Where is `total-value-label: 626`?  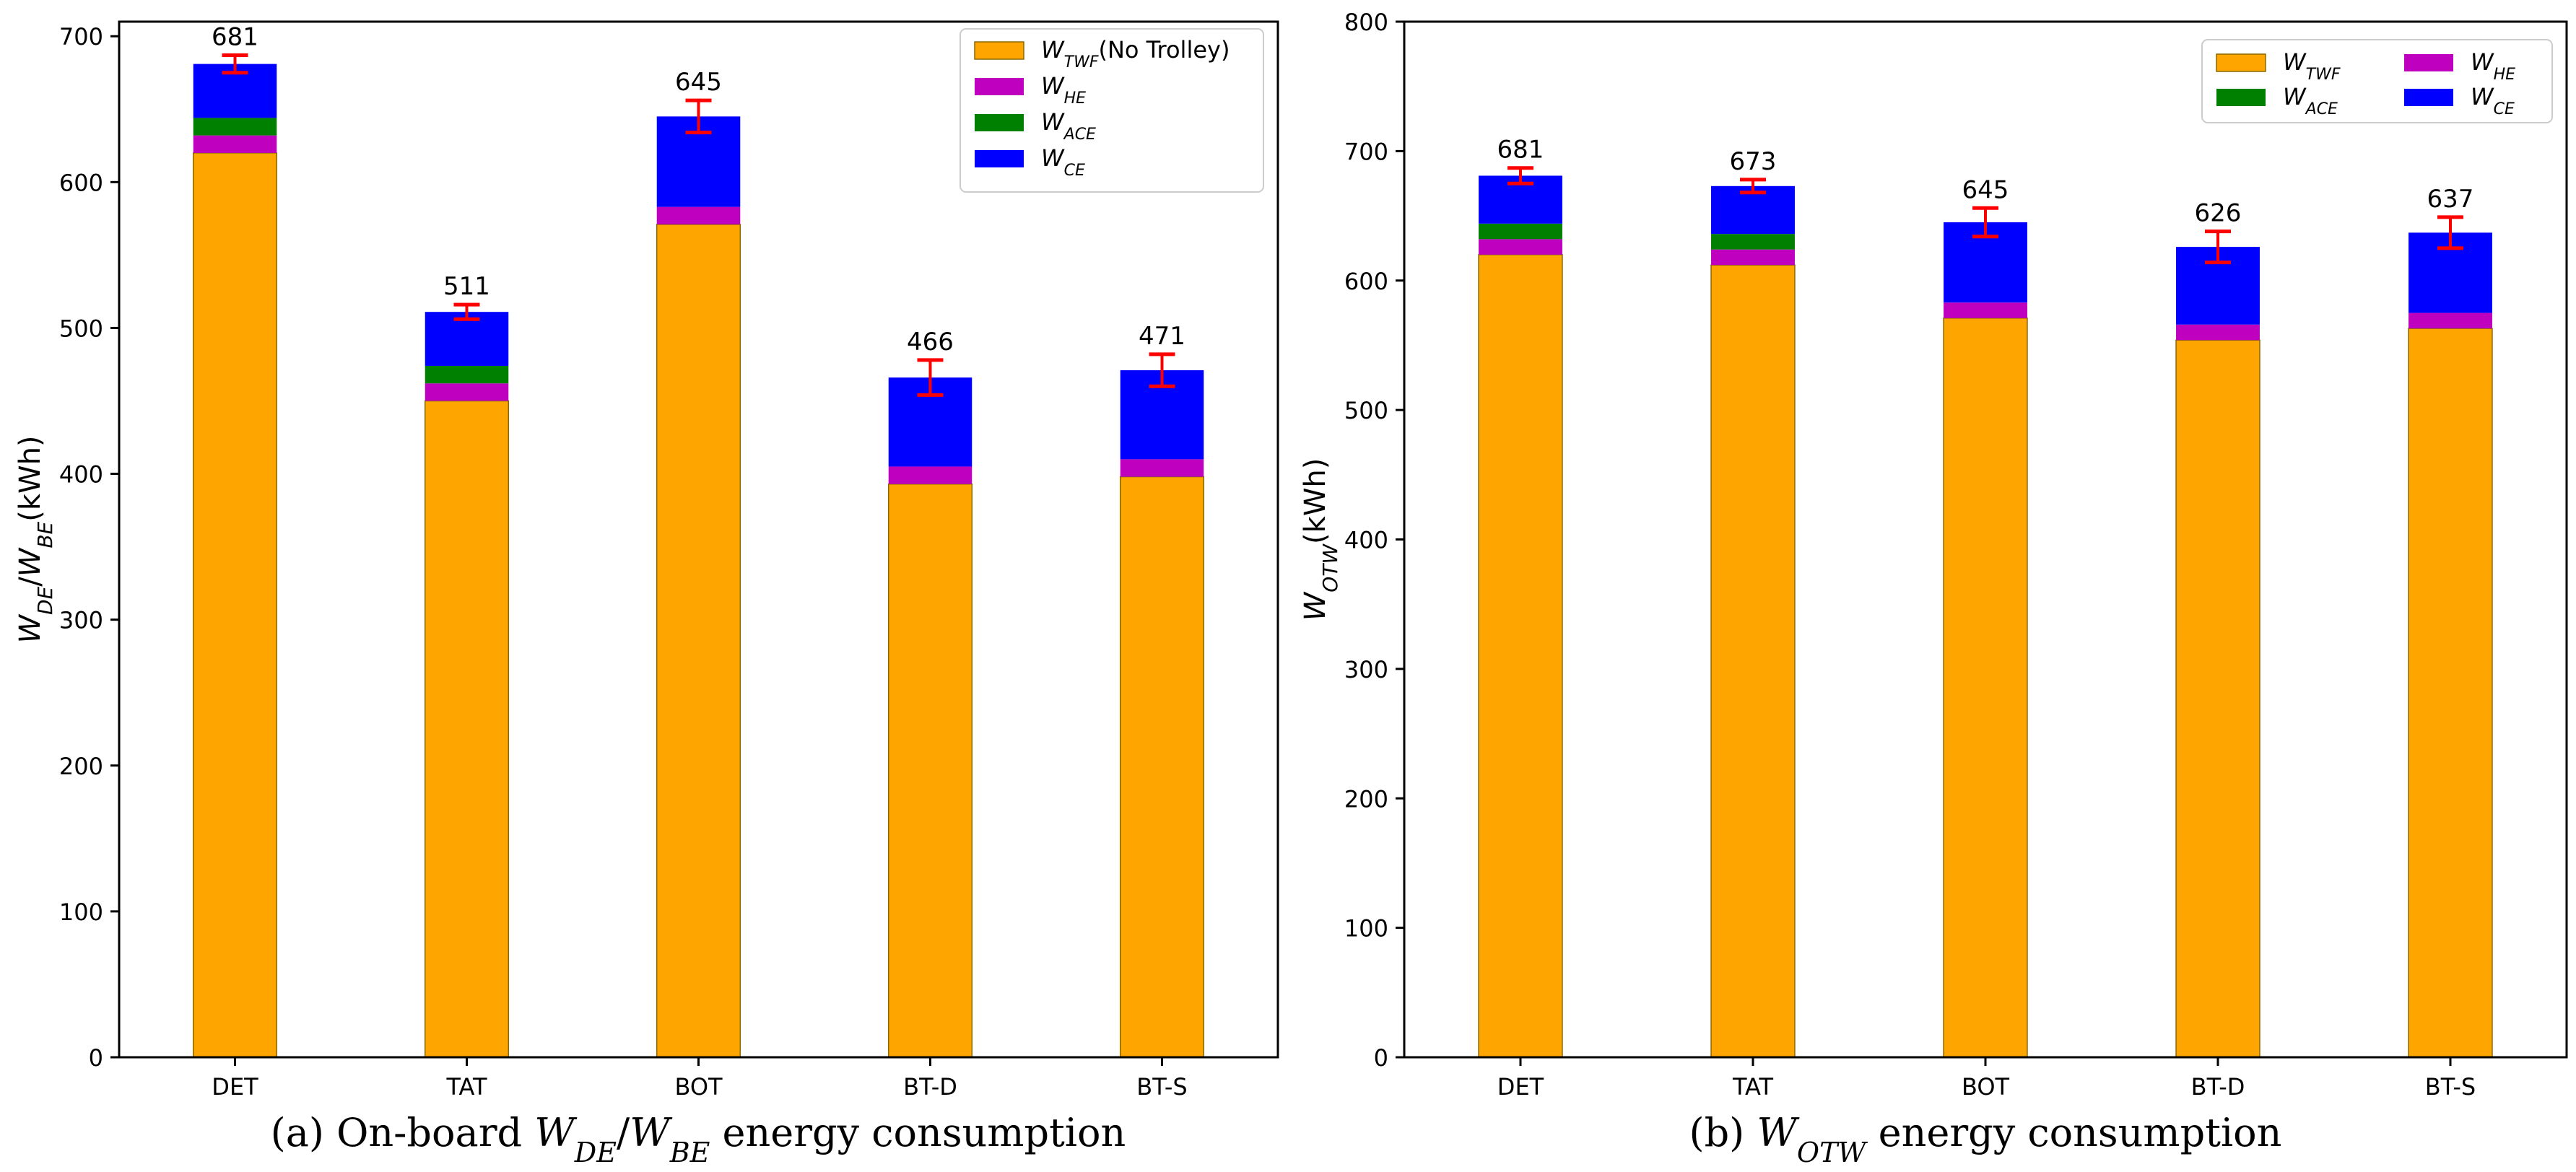 total-value-label: 626 is located at coordinates (2218, 213).